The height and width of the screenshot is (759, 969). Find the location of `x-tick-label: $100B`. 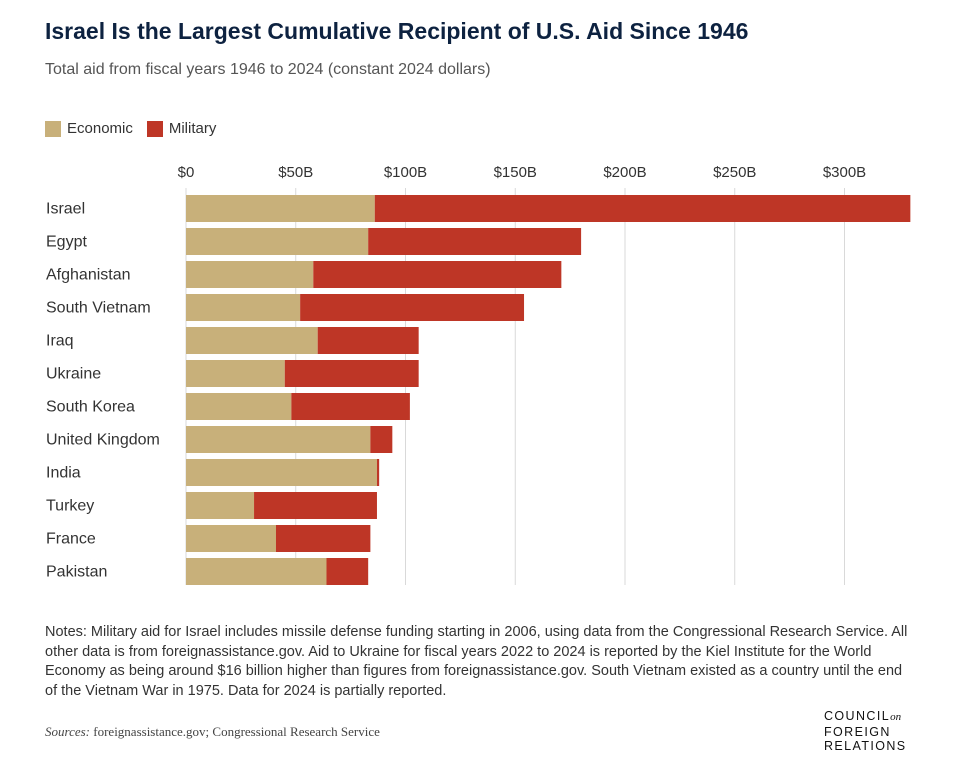

x-tick-label: $100B is located at coordinates (405, 172).